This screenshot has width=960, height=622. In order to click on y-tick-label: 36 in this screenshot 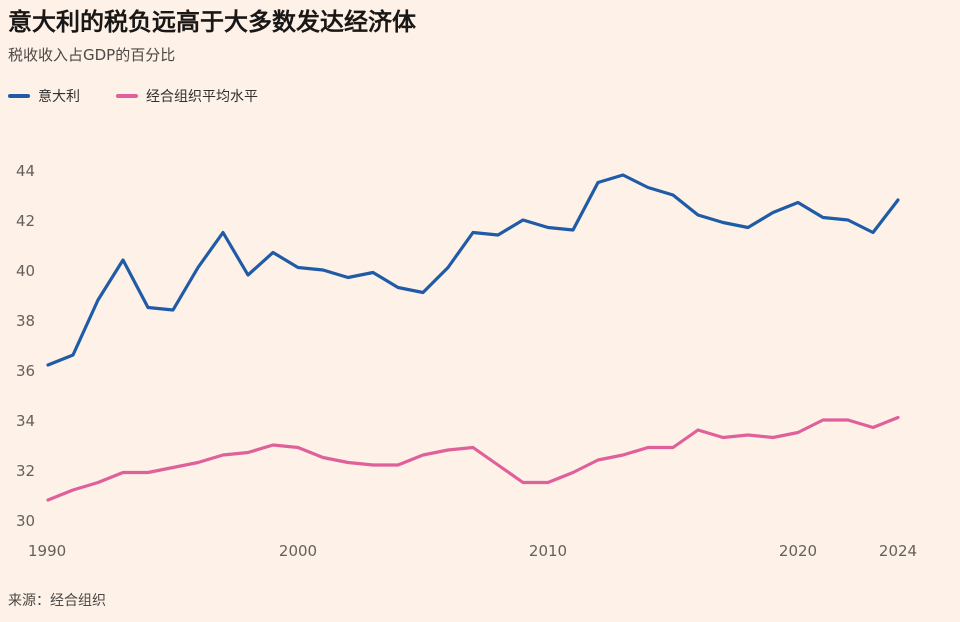, I will do `click(25, 371)`.